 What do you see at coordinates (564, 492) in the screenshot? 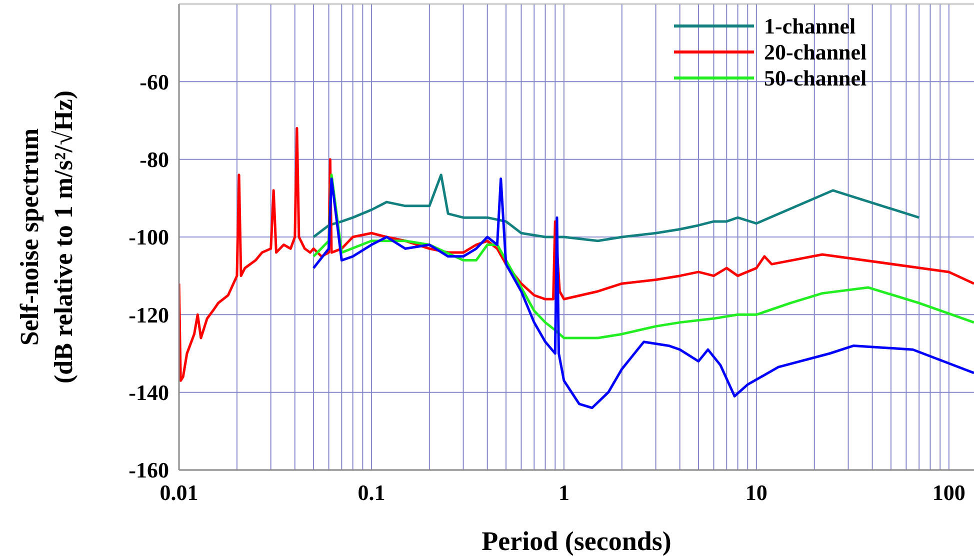
I see `x-tick-label: 1` at bounding box center [564, 492].